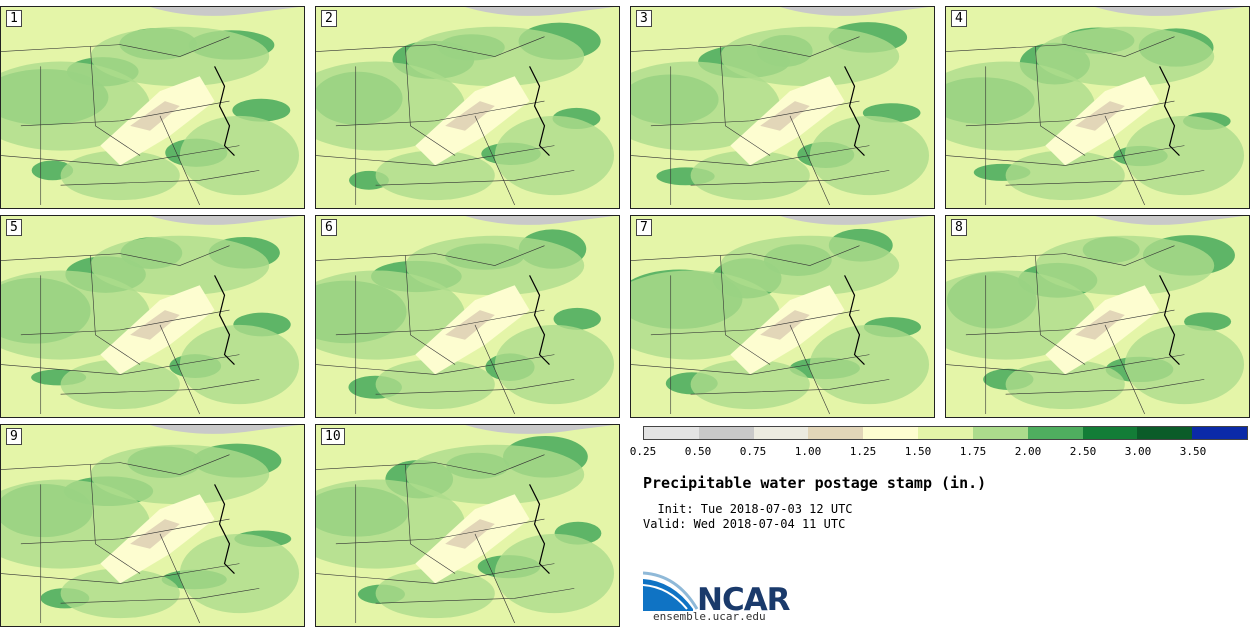 This screenshot has width=1260, height=627. What do you see at coordinates (152, 525) in the screenshot?
I see `postage-stamp-9: 9` at bounding box center [152, 525].